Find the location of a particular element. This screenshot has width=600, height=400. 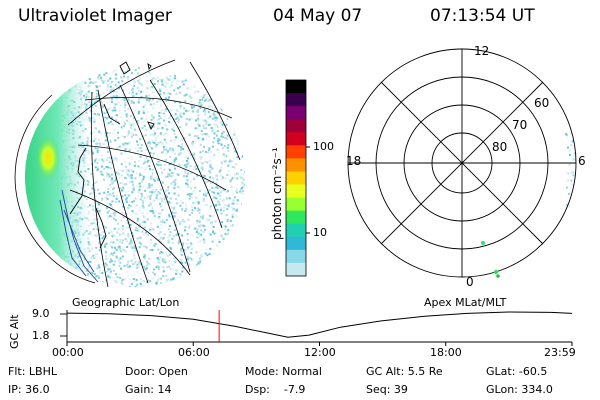

altitude-ylabel: GC Alt is located at coordinates (14, 331).